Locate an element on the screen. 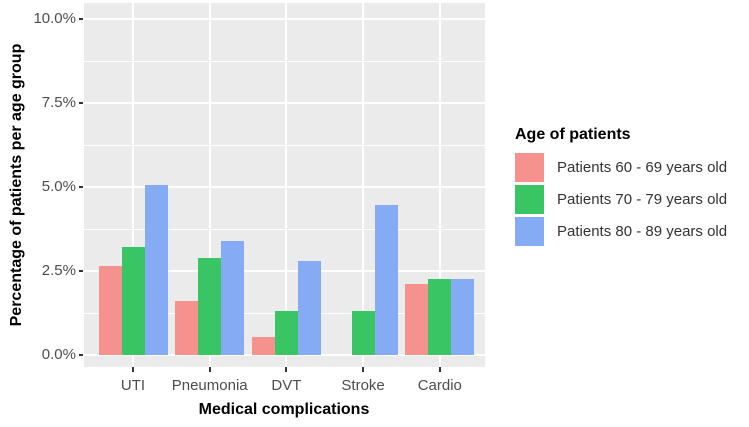 The image size is (749, 427). bar-dvt-series2 is located at coordinates (286, 333).